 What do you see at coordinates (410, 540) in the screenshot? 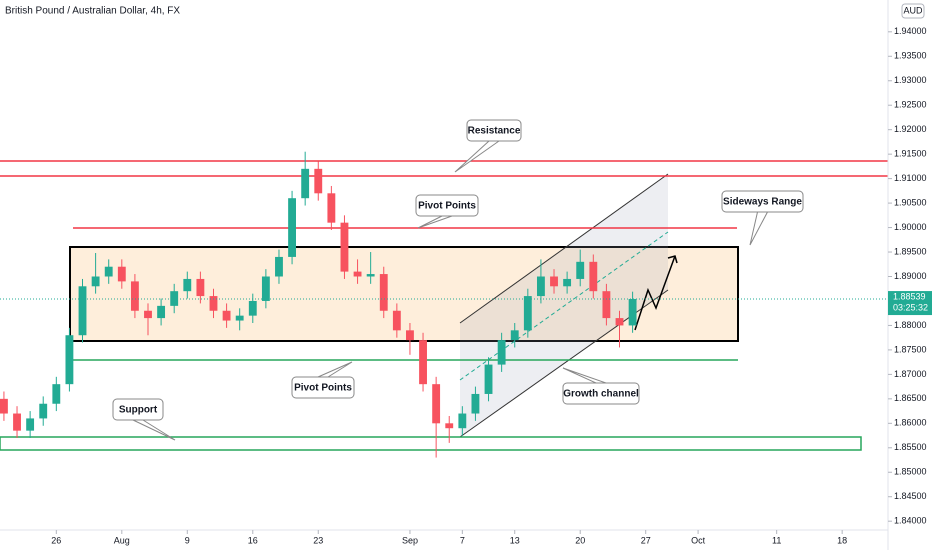
I see `x-tick-label: Sep` at bounding box center [410, 540].